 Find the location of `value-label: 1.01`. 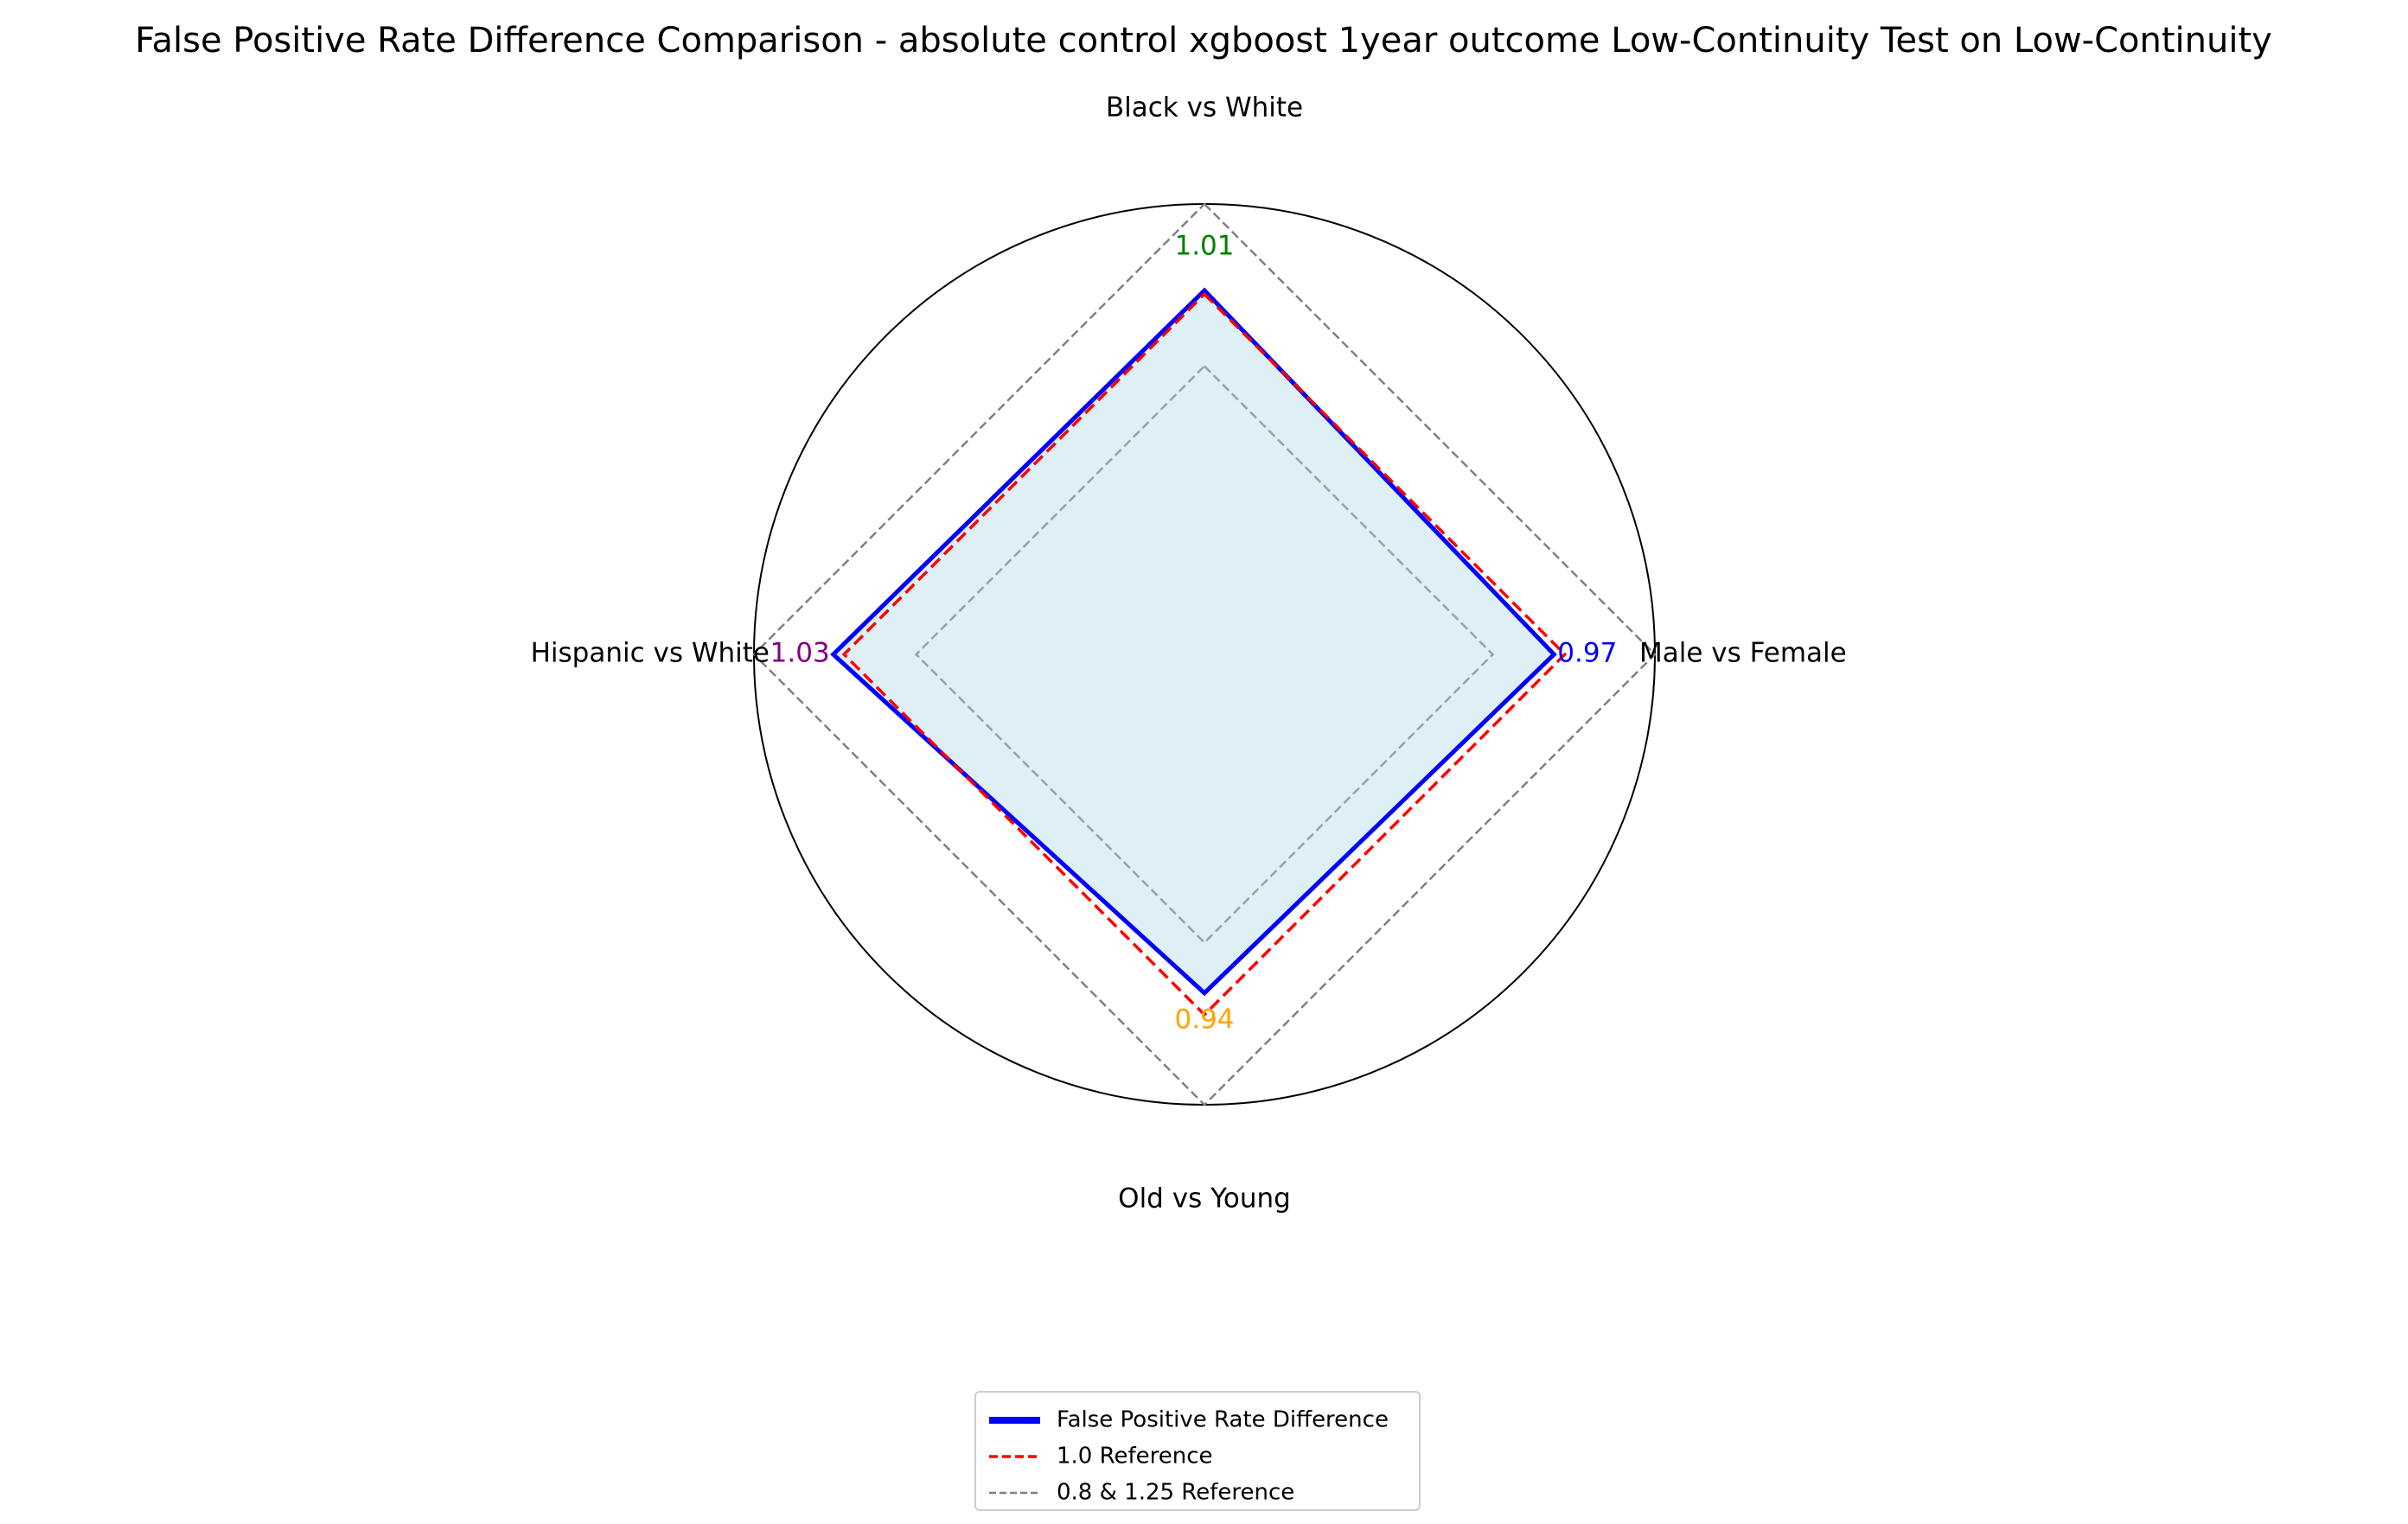

value-label: 1.01 is located at coordinates (1204, 247).